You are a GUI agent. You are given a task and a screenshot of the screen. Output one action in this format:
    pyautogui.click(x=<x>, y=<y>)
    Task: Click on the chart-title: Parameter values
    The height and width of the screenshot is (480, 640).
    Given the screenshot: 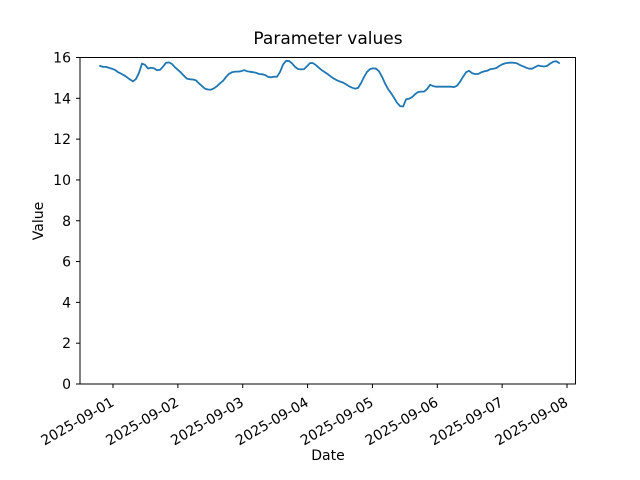 What is the action you would take?
    pyautogui.click(x=328, y=39)
    